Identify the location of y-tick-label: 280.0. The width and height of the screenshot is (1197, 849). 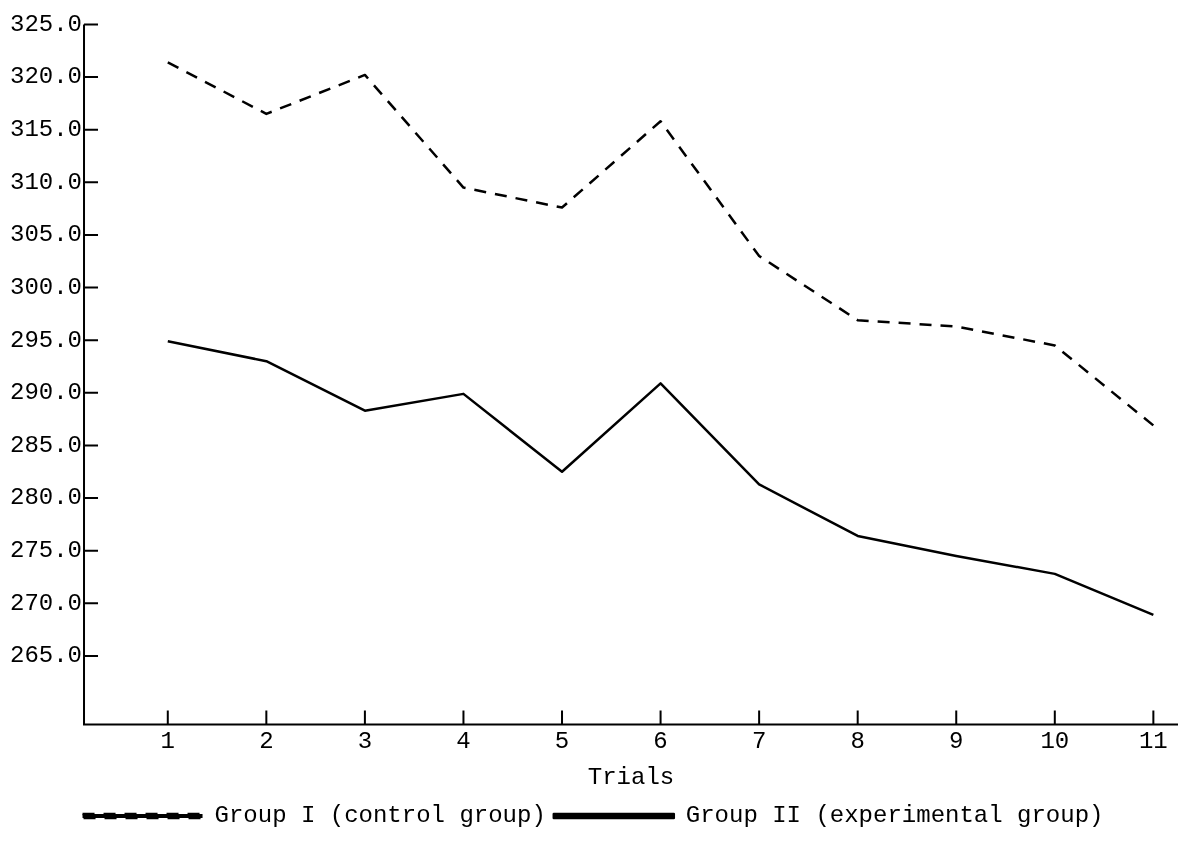
(46, 498).